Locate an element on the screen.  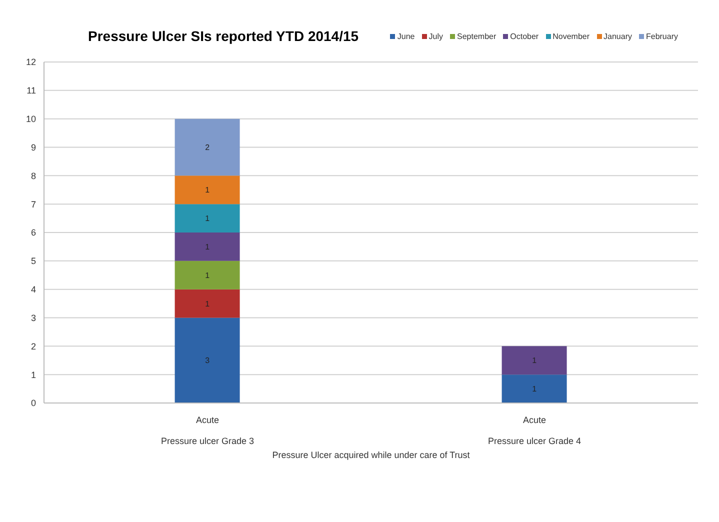
legend-label: October is located at coordinates (524, 36).